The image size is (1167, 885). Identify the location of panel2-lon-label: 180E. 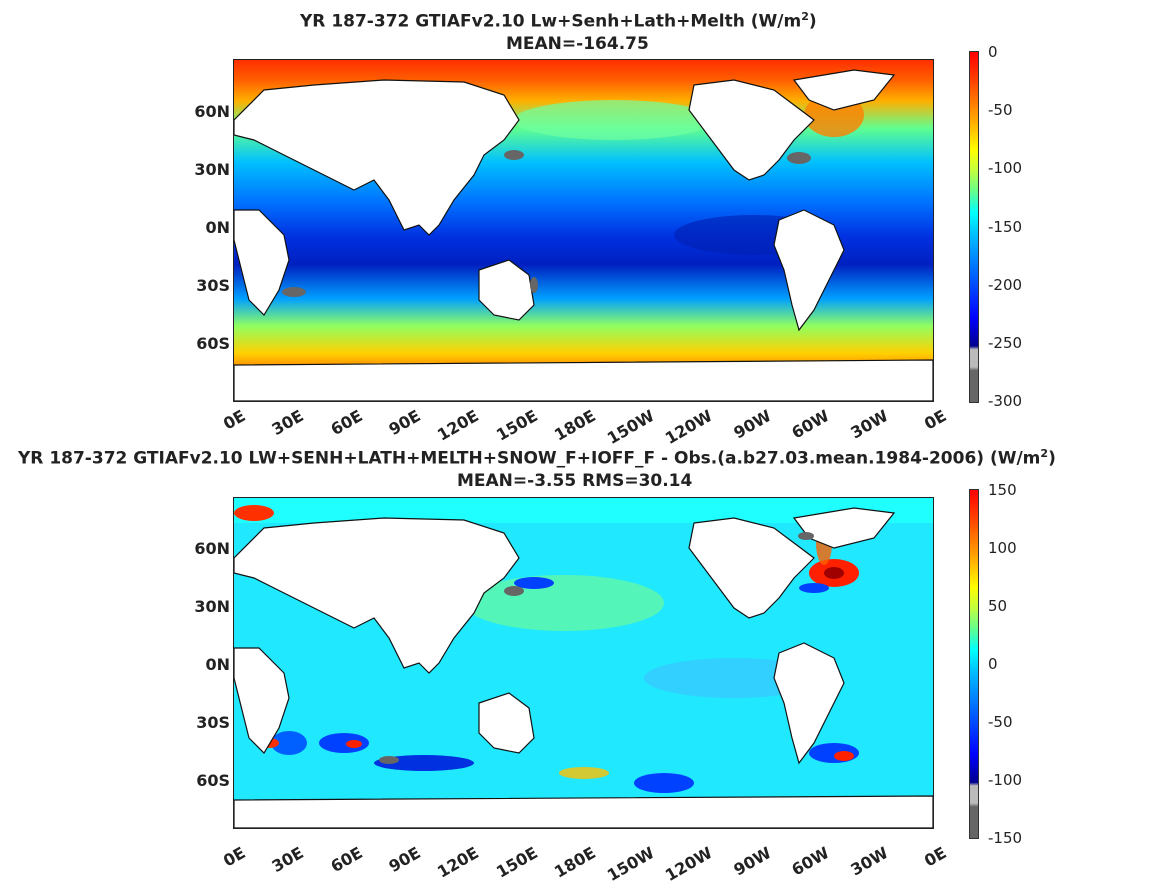
(575, 862).